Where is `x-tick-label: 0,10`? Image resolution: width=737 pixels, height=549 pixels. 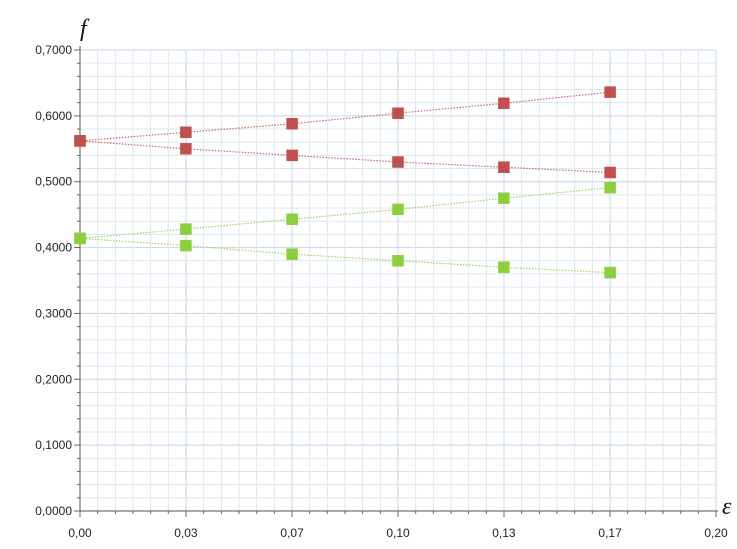
x-tick-label: 0,10 is located at coordinates (398, 533).